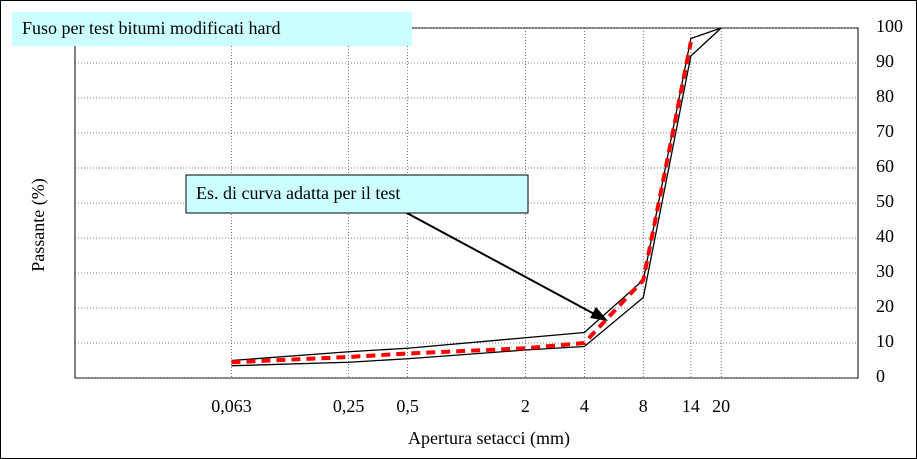 Image resolution: width=917 pixels, height=459 pixels. I want to click on y-tick-label: 100, so click(889, 26).